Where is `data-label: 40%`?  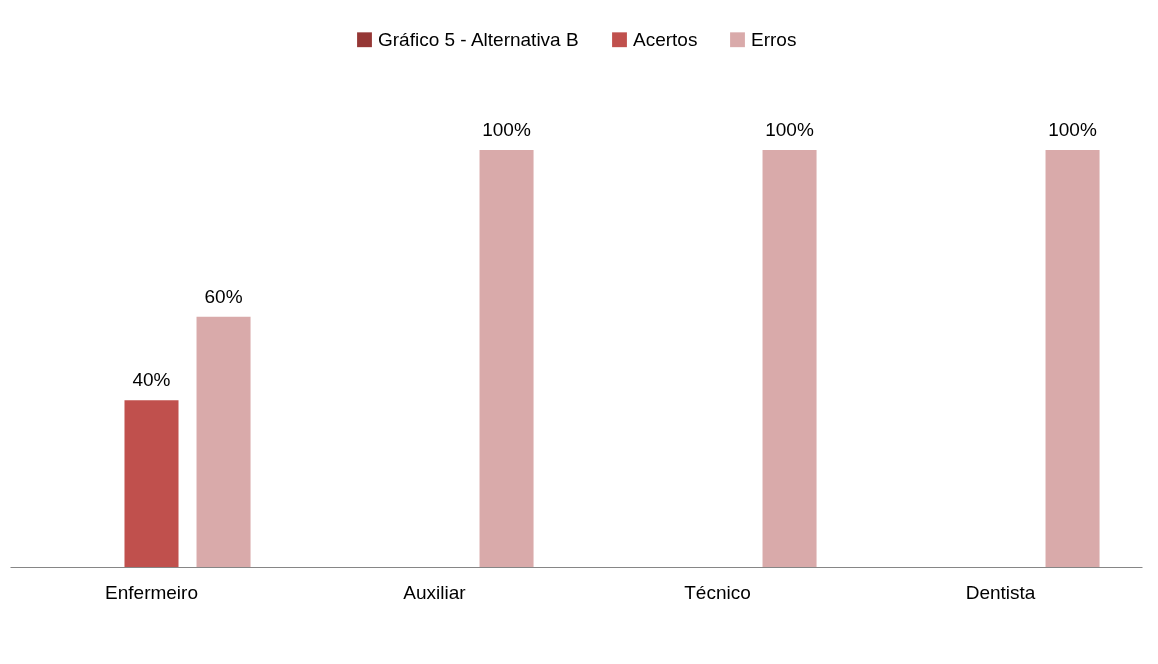 data-label: 40% is located at coordinates (151, 380).